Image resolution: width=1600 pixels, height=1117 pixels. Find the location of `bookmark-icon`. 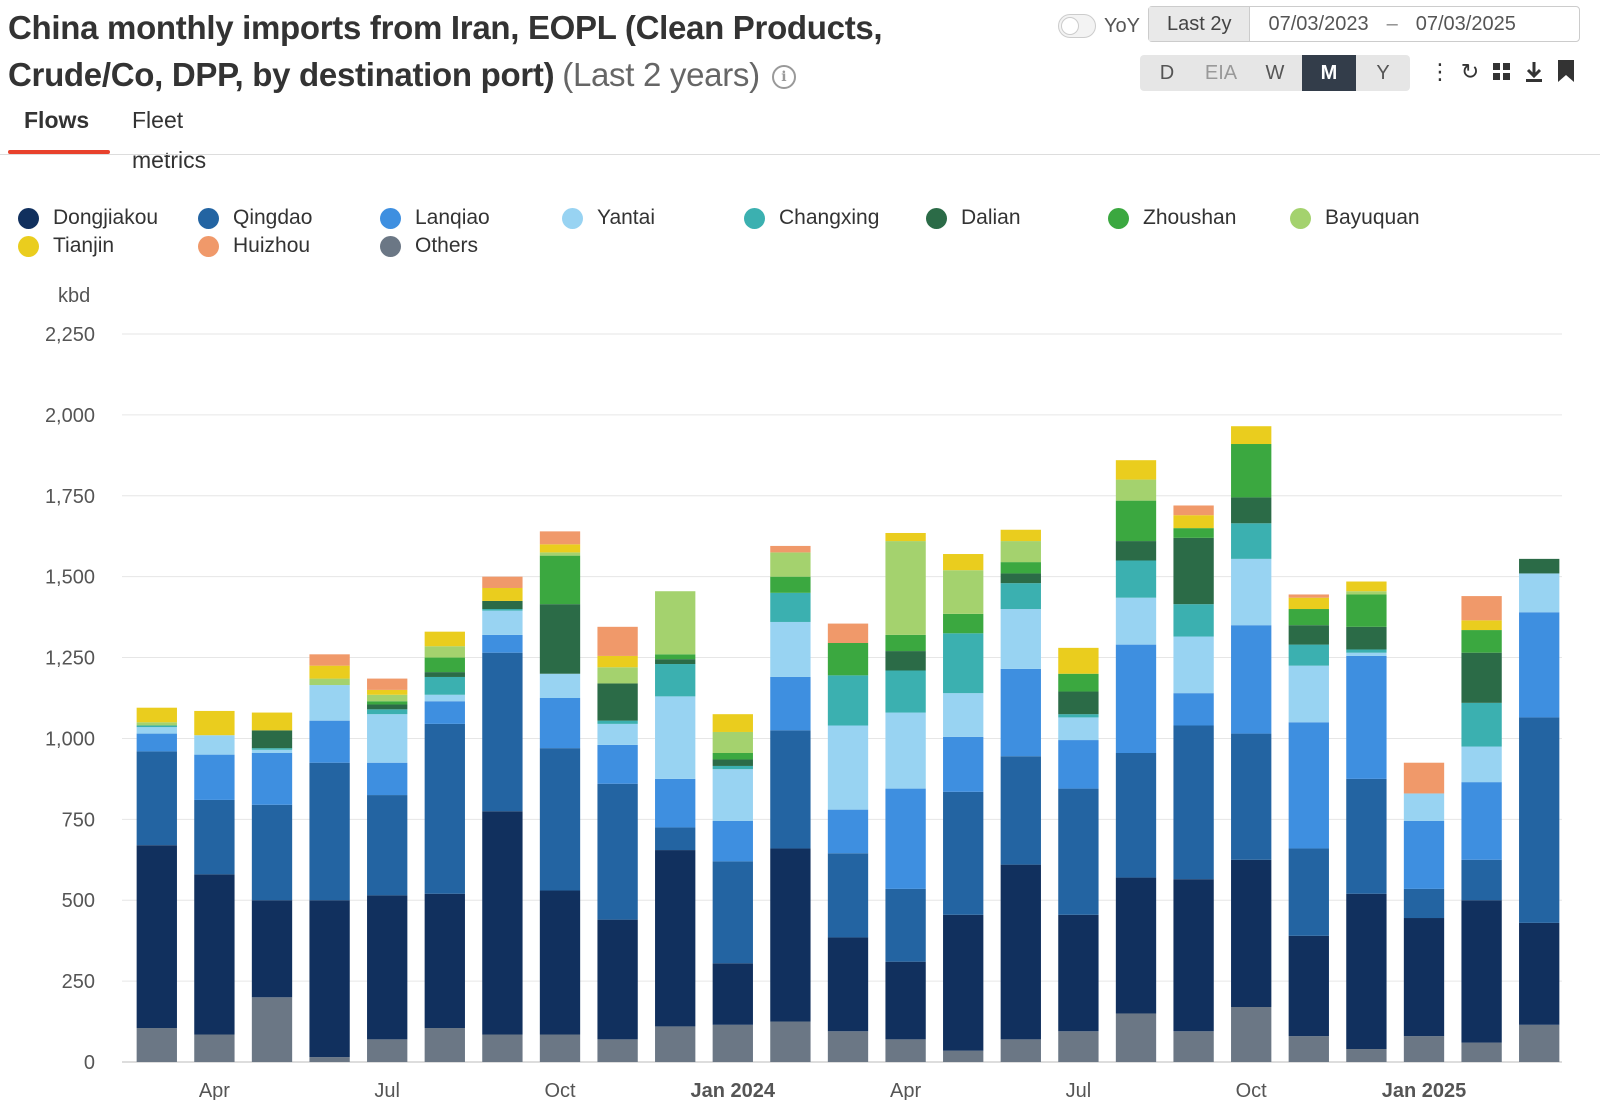

bookmark-icon is located at coordinates (1566, 72).